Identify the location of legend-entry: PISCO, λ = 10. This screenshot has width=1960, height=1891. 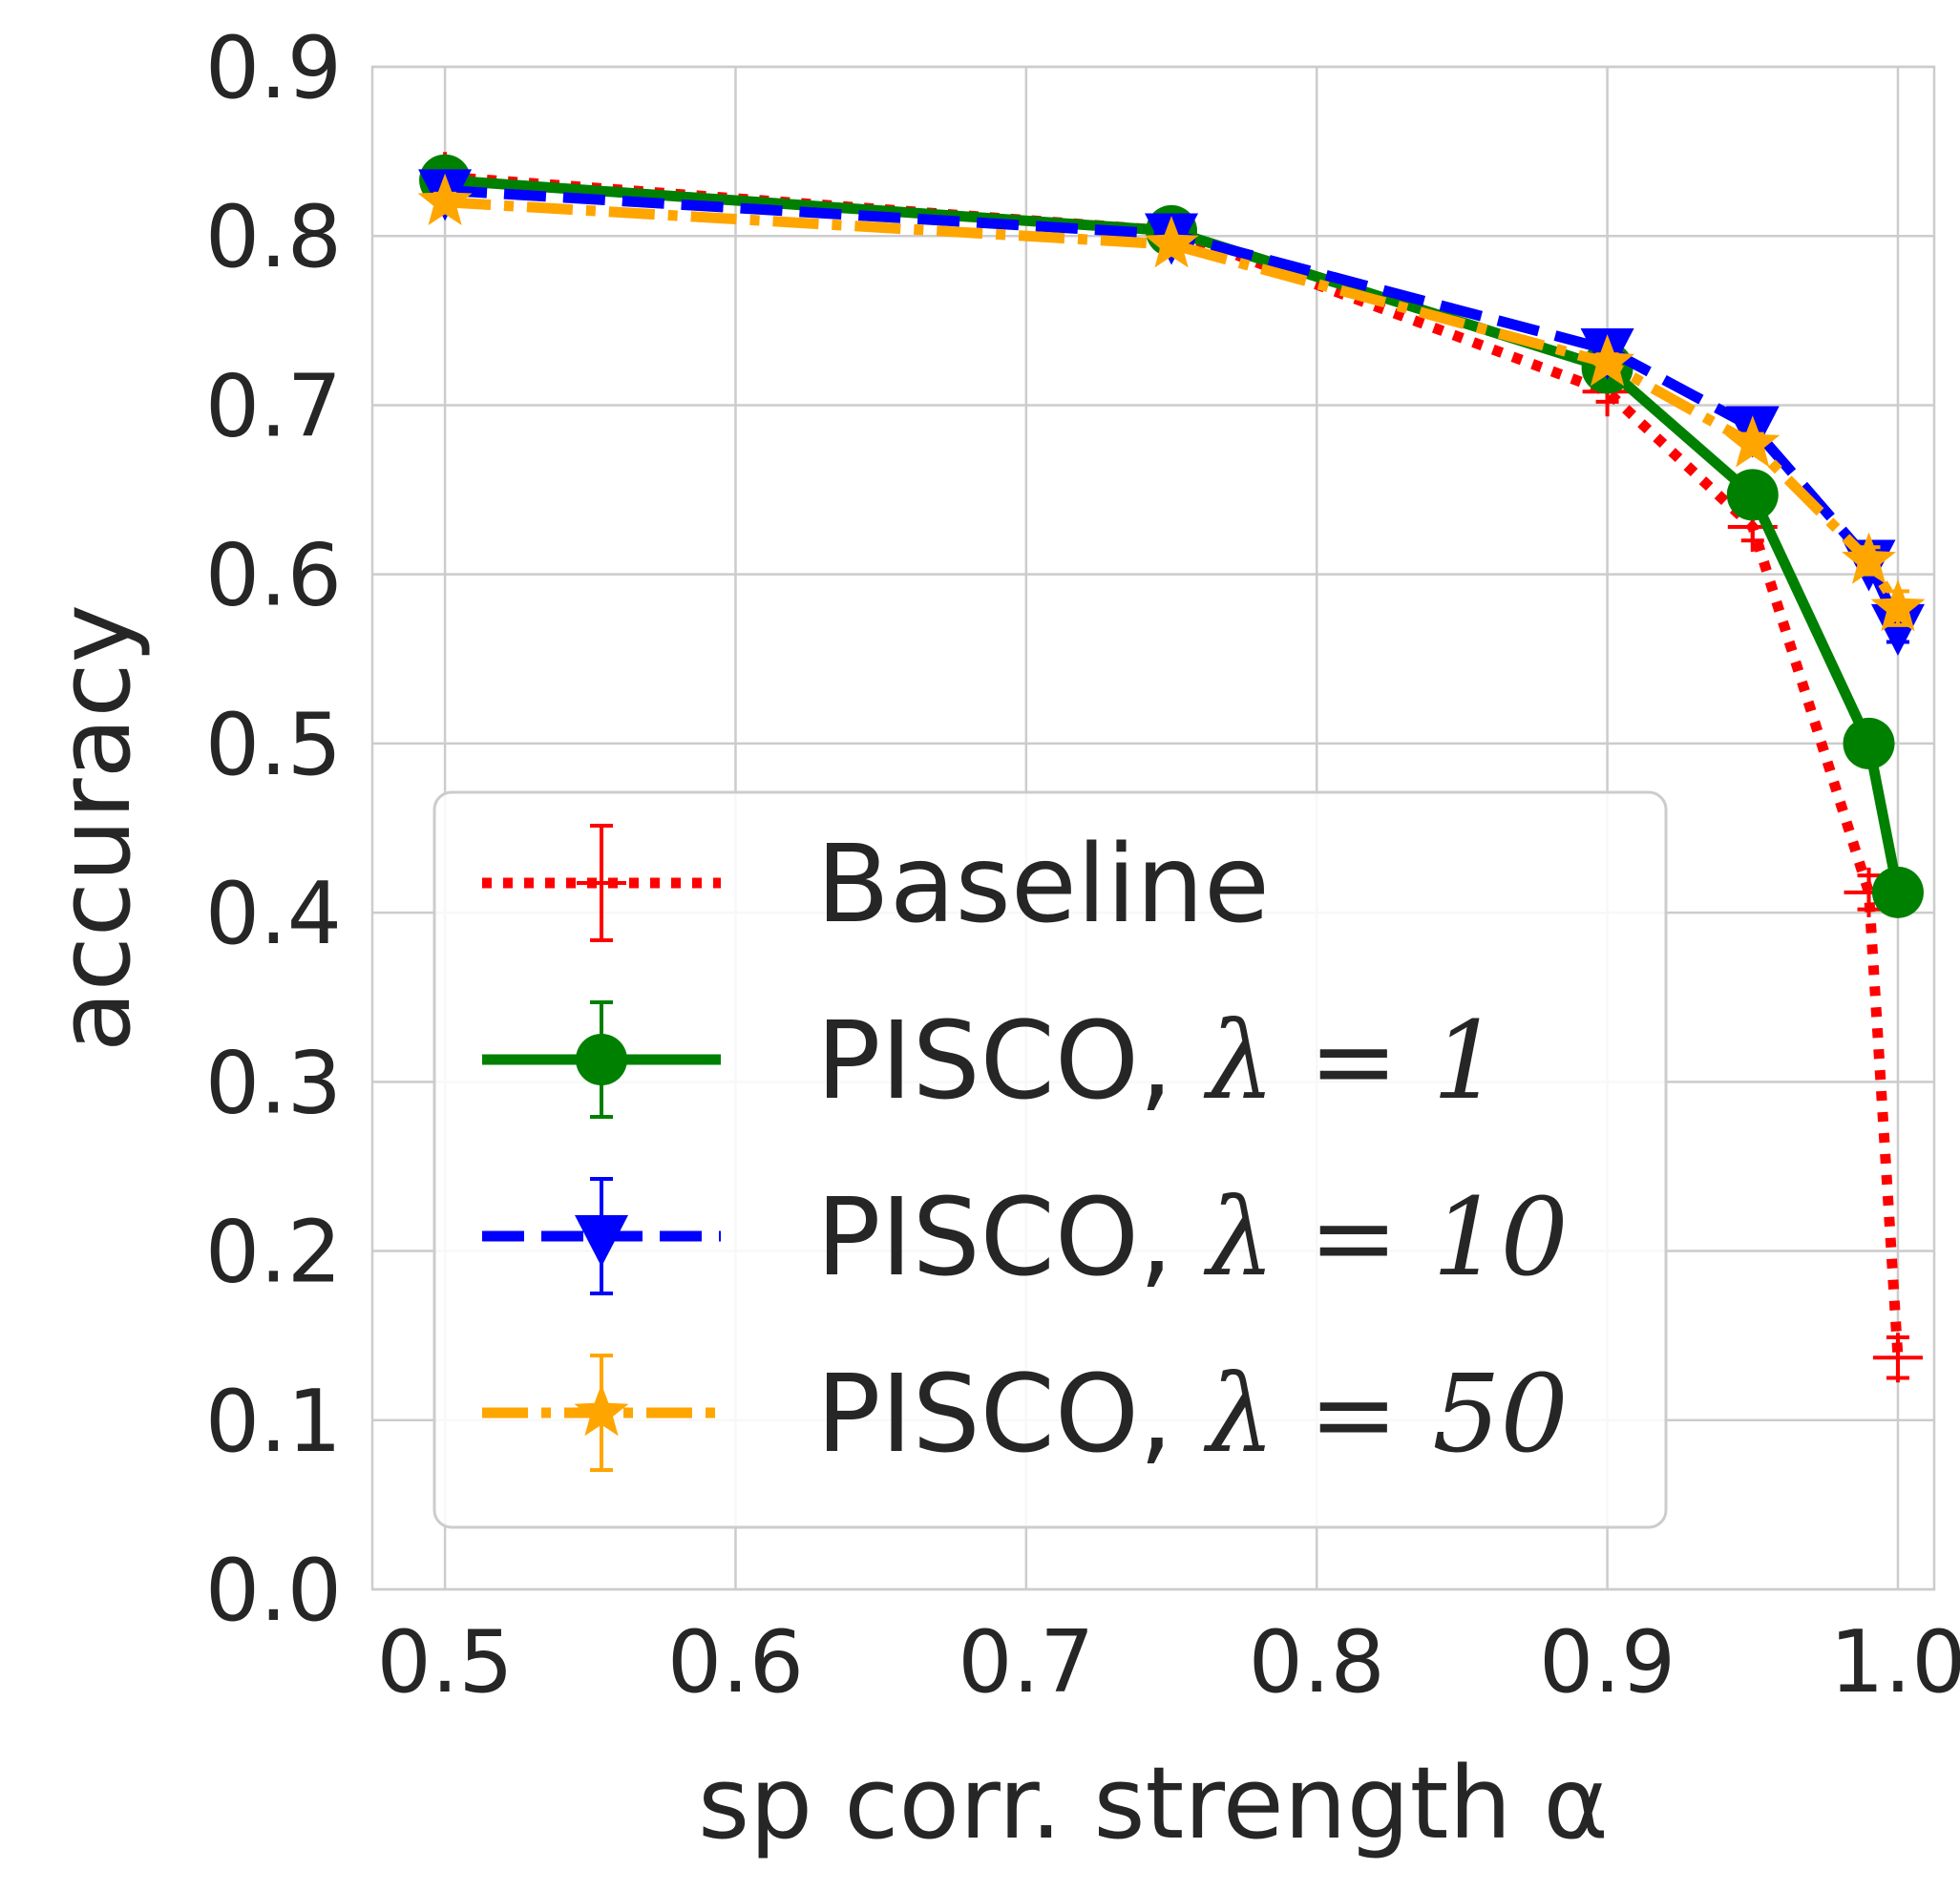
(1025, 1238).